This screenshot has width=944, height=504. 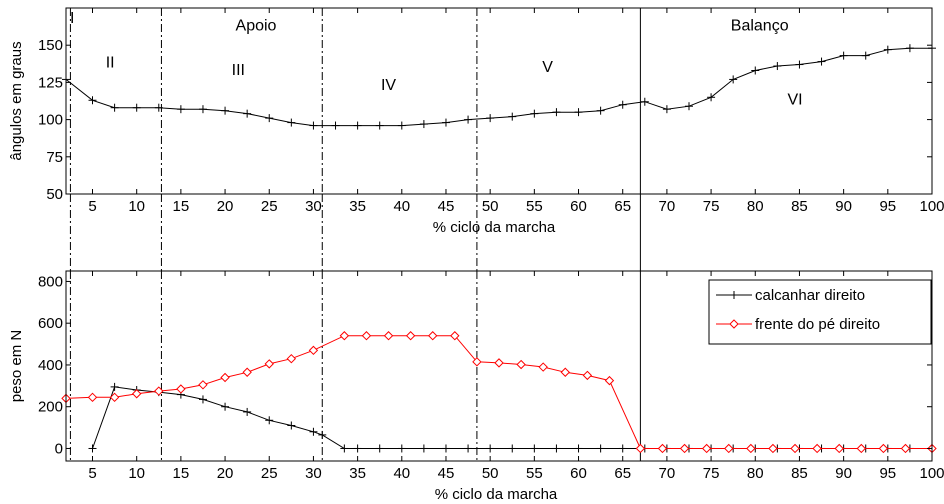 What do you see at coordinates (799, 206) in the screenshot?
I see `angle-xtick-label: 85` at bounding box center [799, 206].